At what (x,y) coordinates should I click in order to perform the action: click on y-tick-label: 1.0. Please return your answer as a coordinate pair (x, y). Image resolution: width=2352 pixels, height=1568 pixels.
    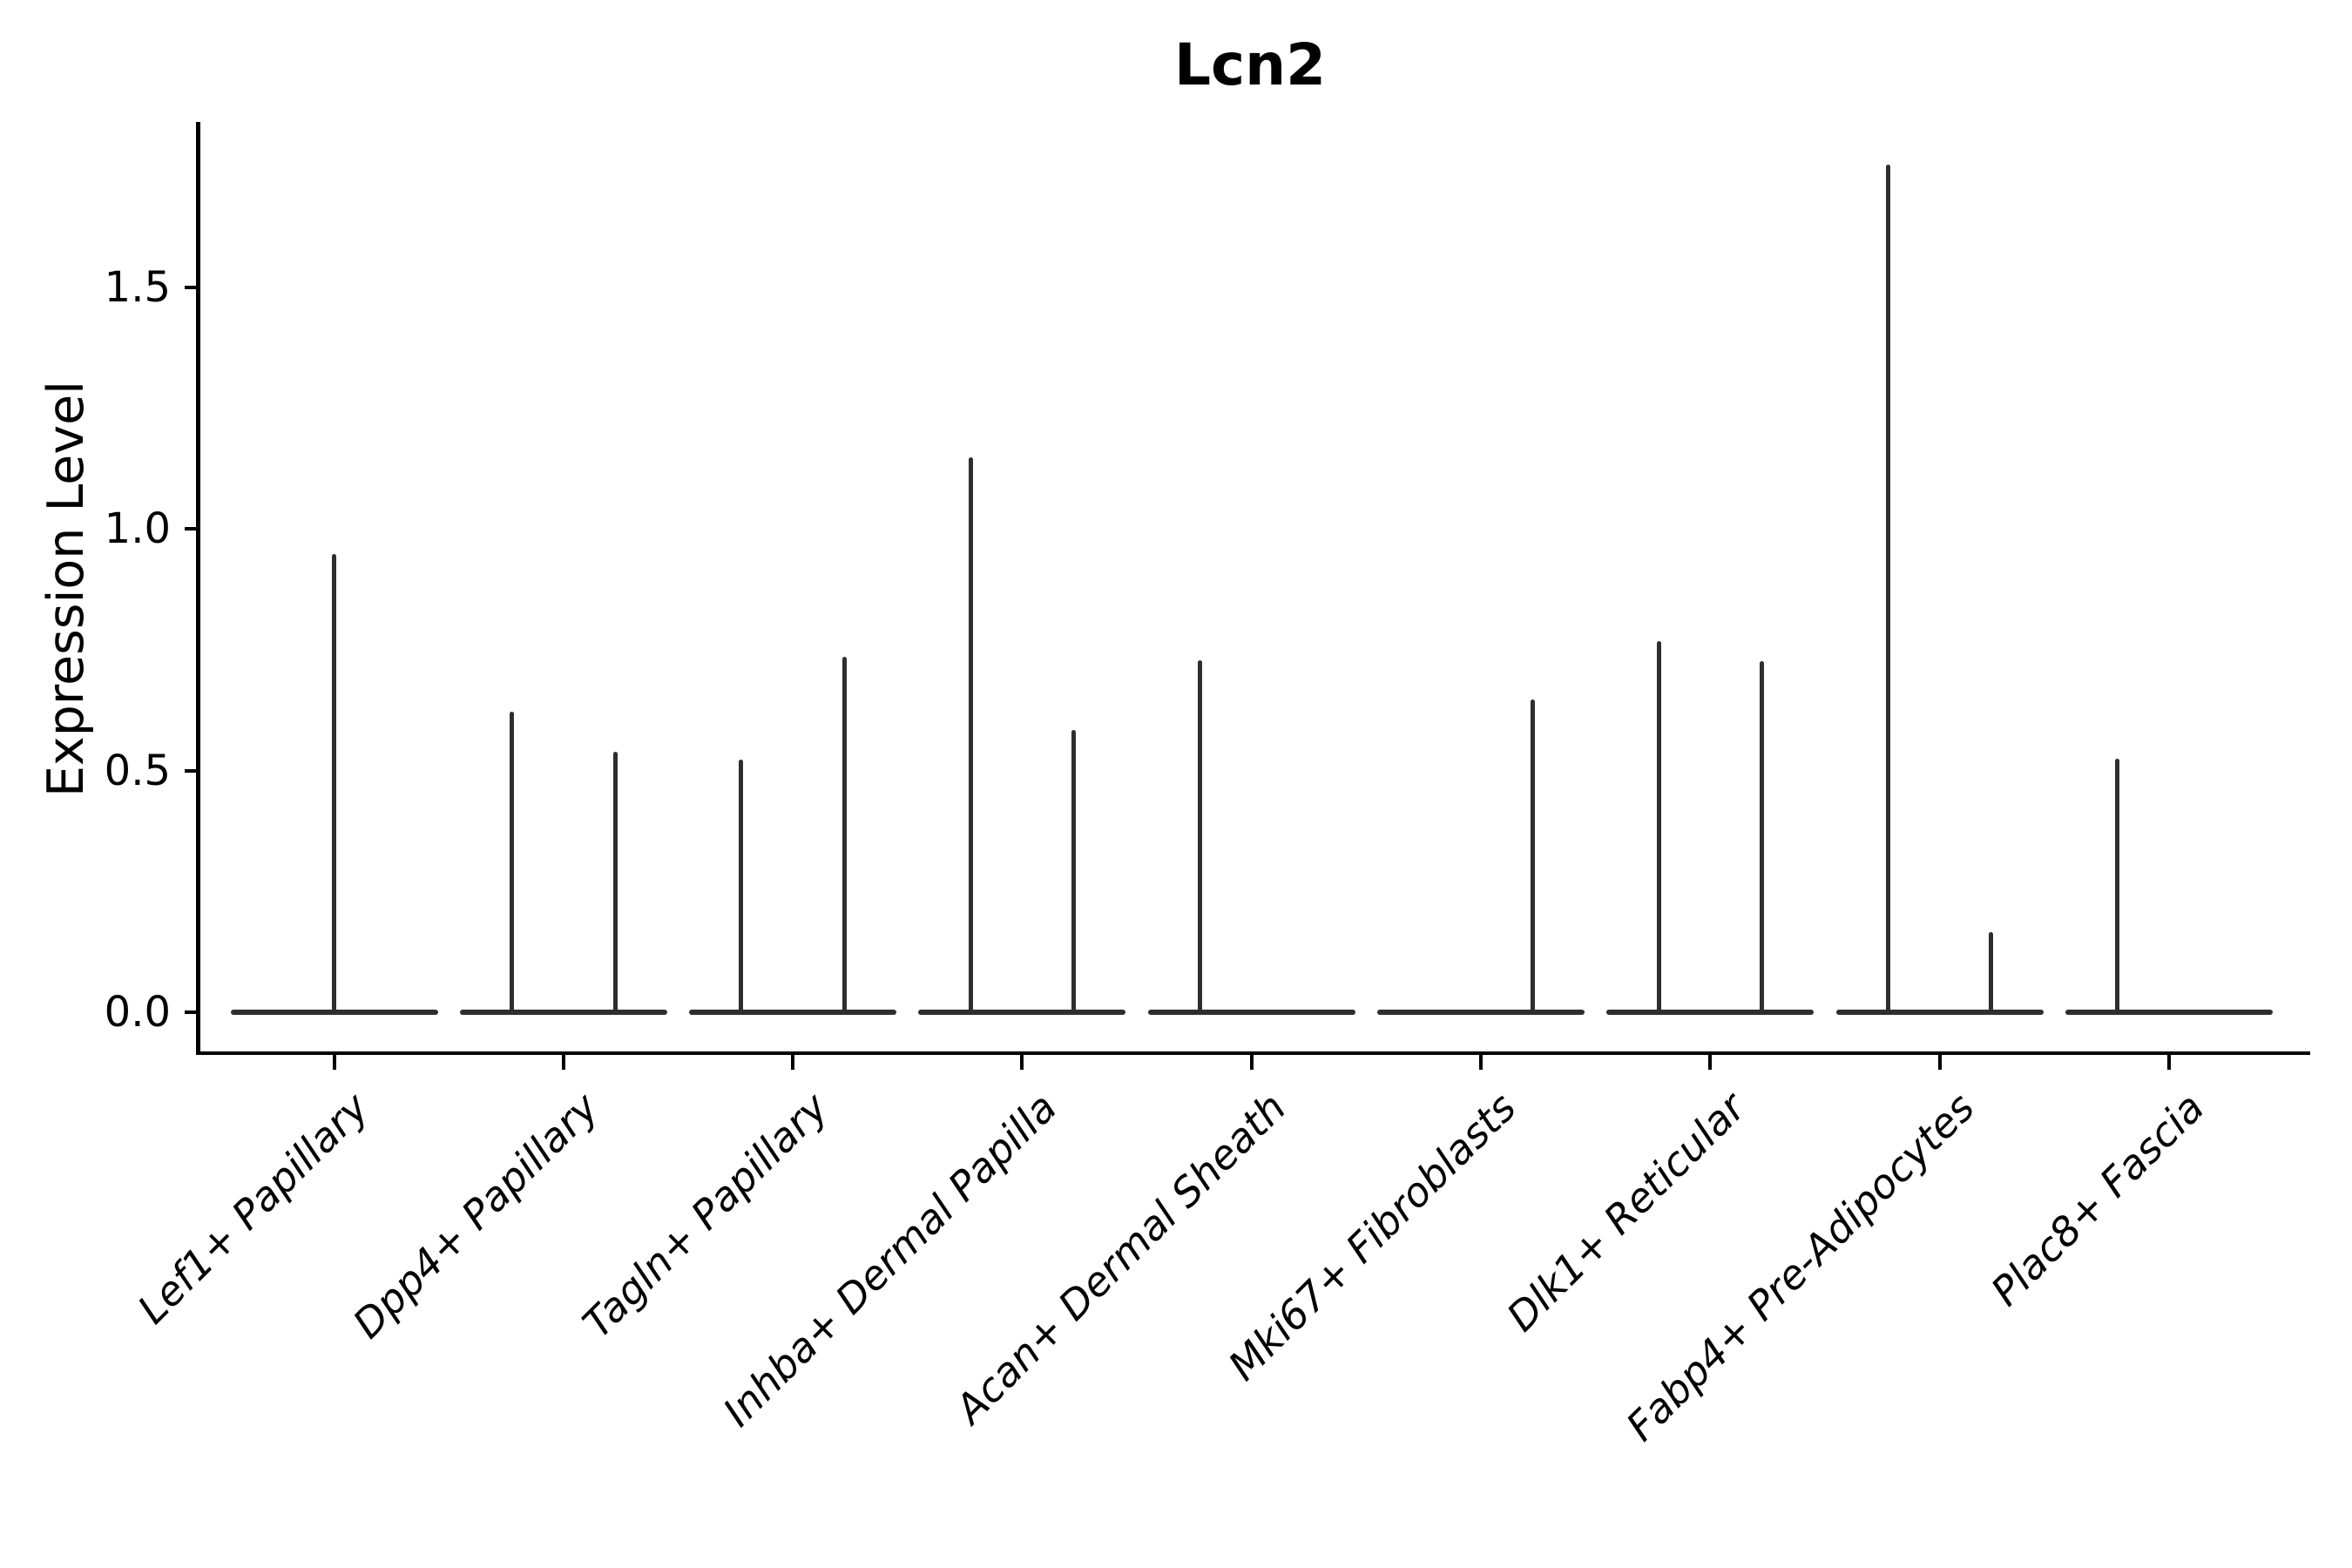
    Looking at the image, I should click on (137, 529).